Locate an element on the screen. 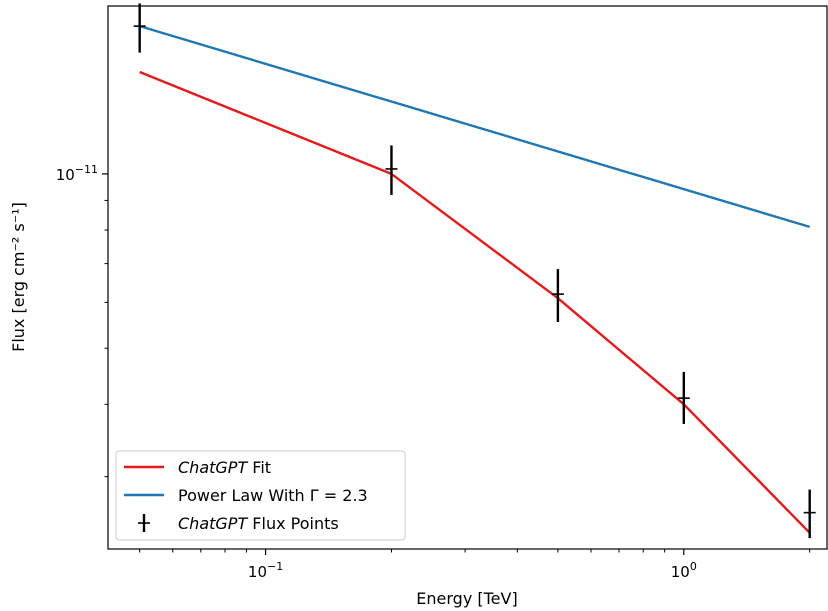  x-axis-label: Energy [TeV] is located at coordinates (466, 598).